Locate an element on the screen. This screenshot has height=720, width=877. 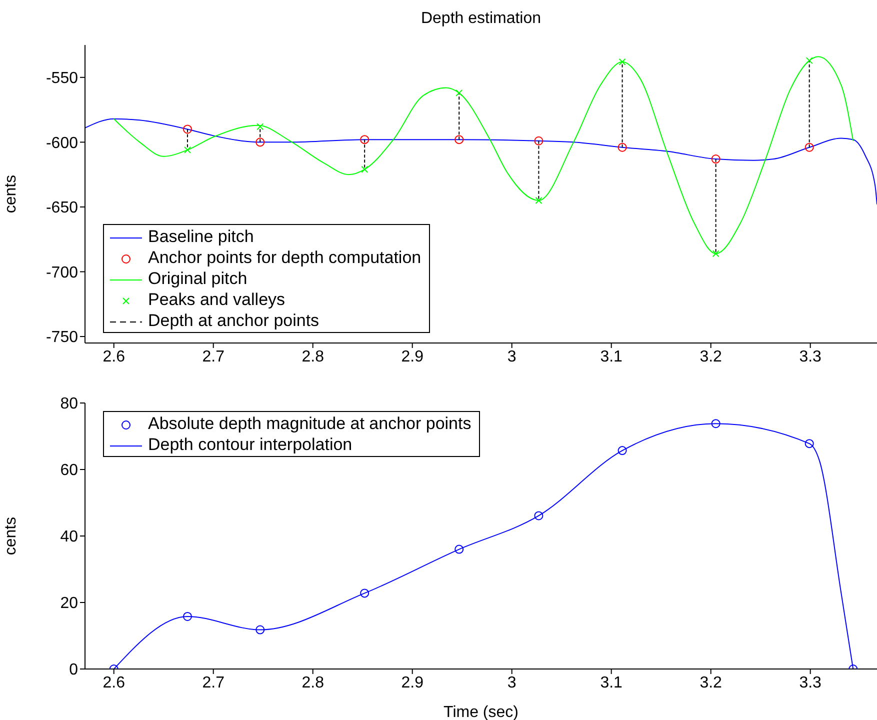
y-tick-label: 80 is located at coordinates (69, 404).